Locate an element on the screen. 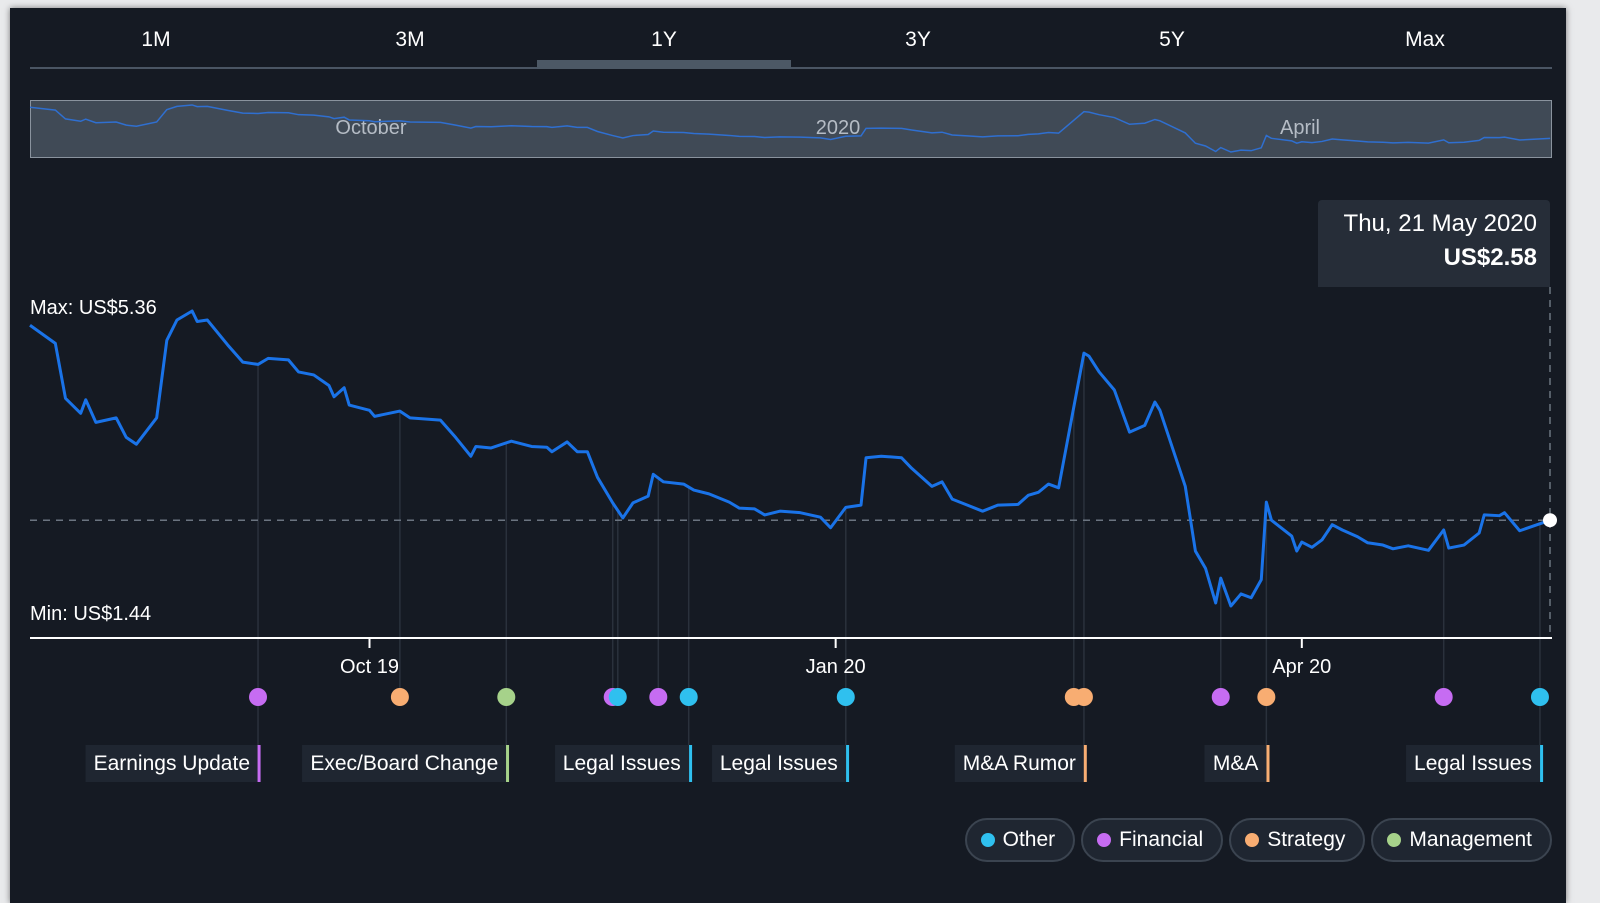 This screenshot has height=903, width=1600. financial-dot-icon is located at coordinates (1104, 840).